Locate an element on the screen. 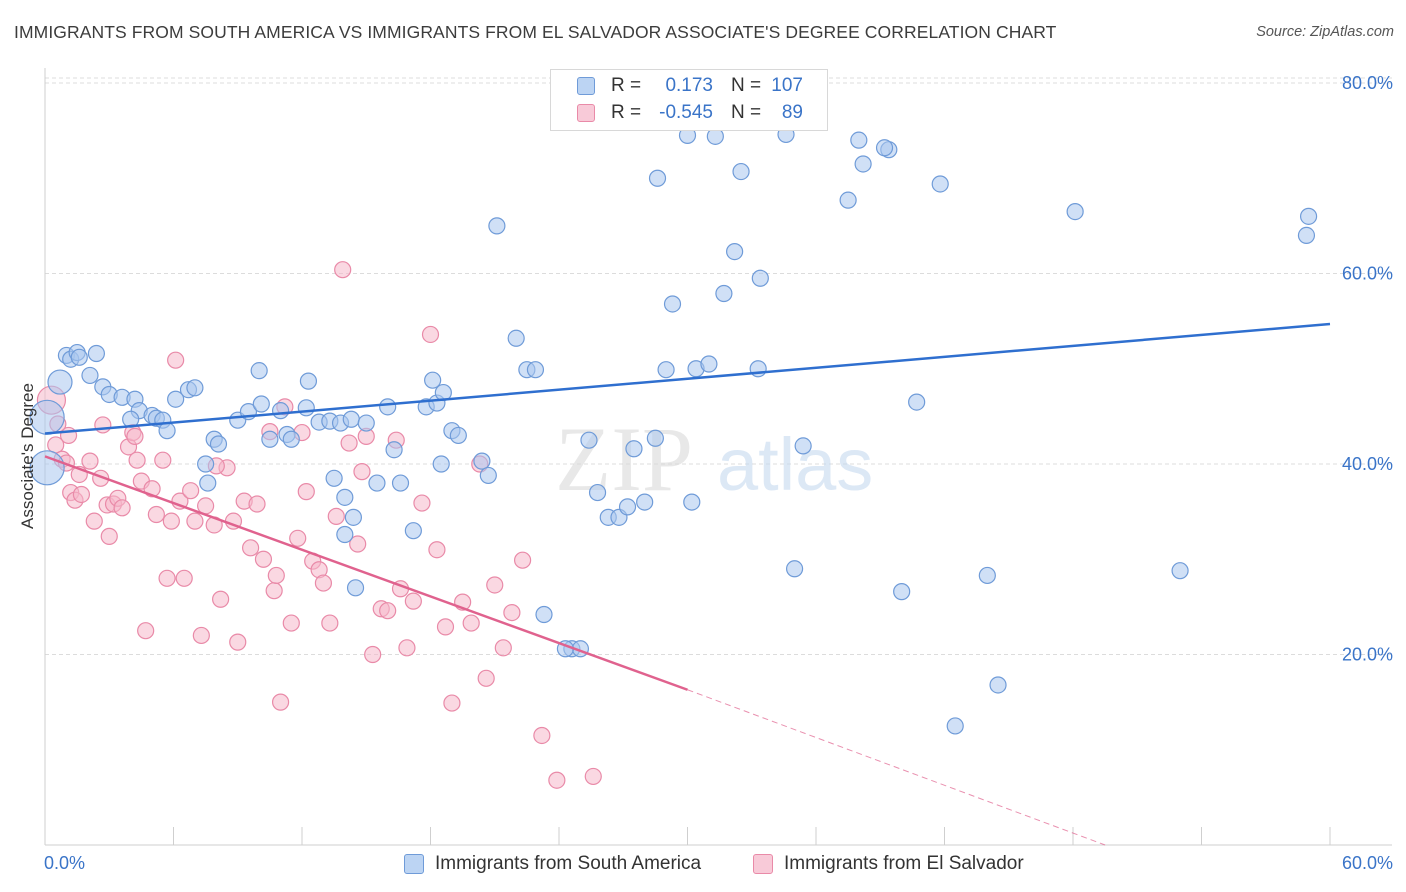 The width and height of the screenshot is (1406, 892). watermark-zip: ZIP is located at coordinates (624, 459).